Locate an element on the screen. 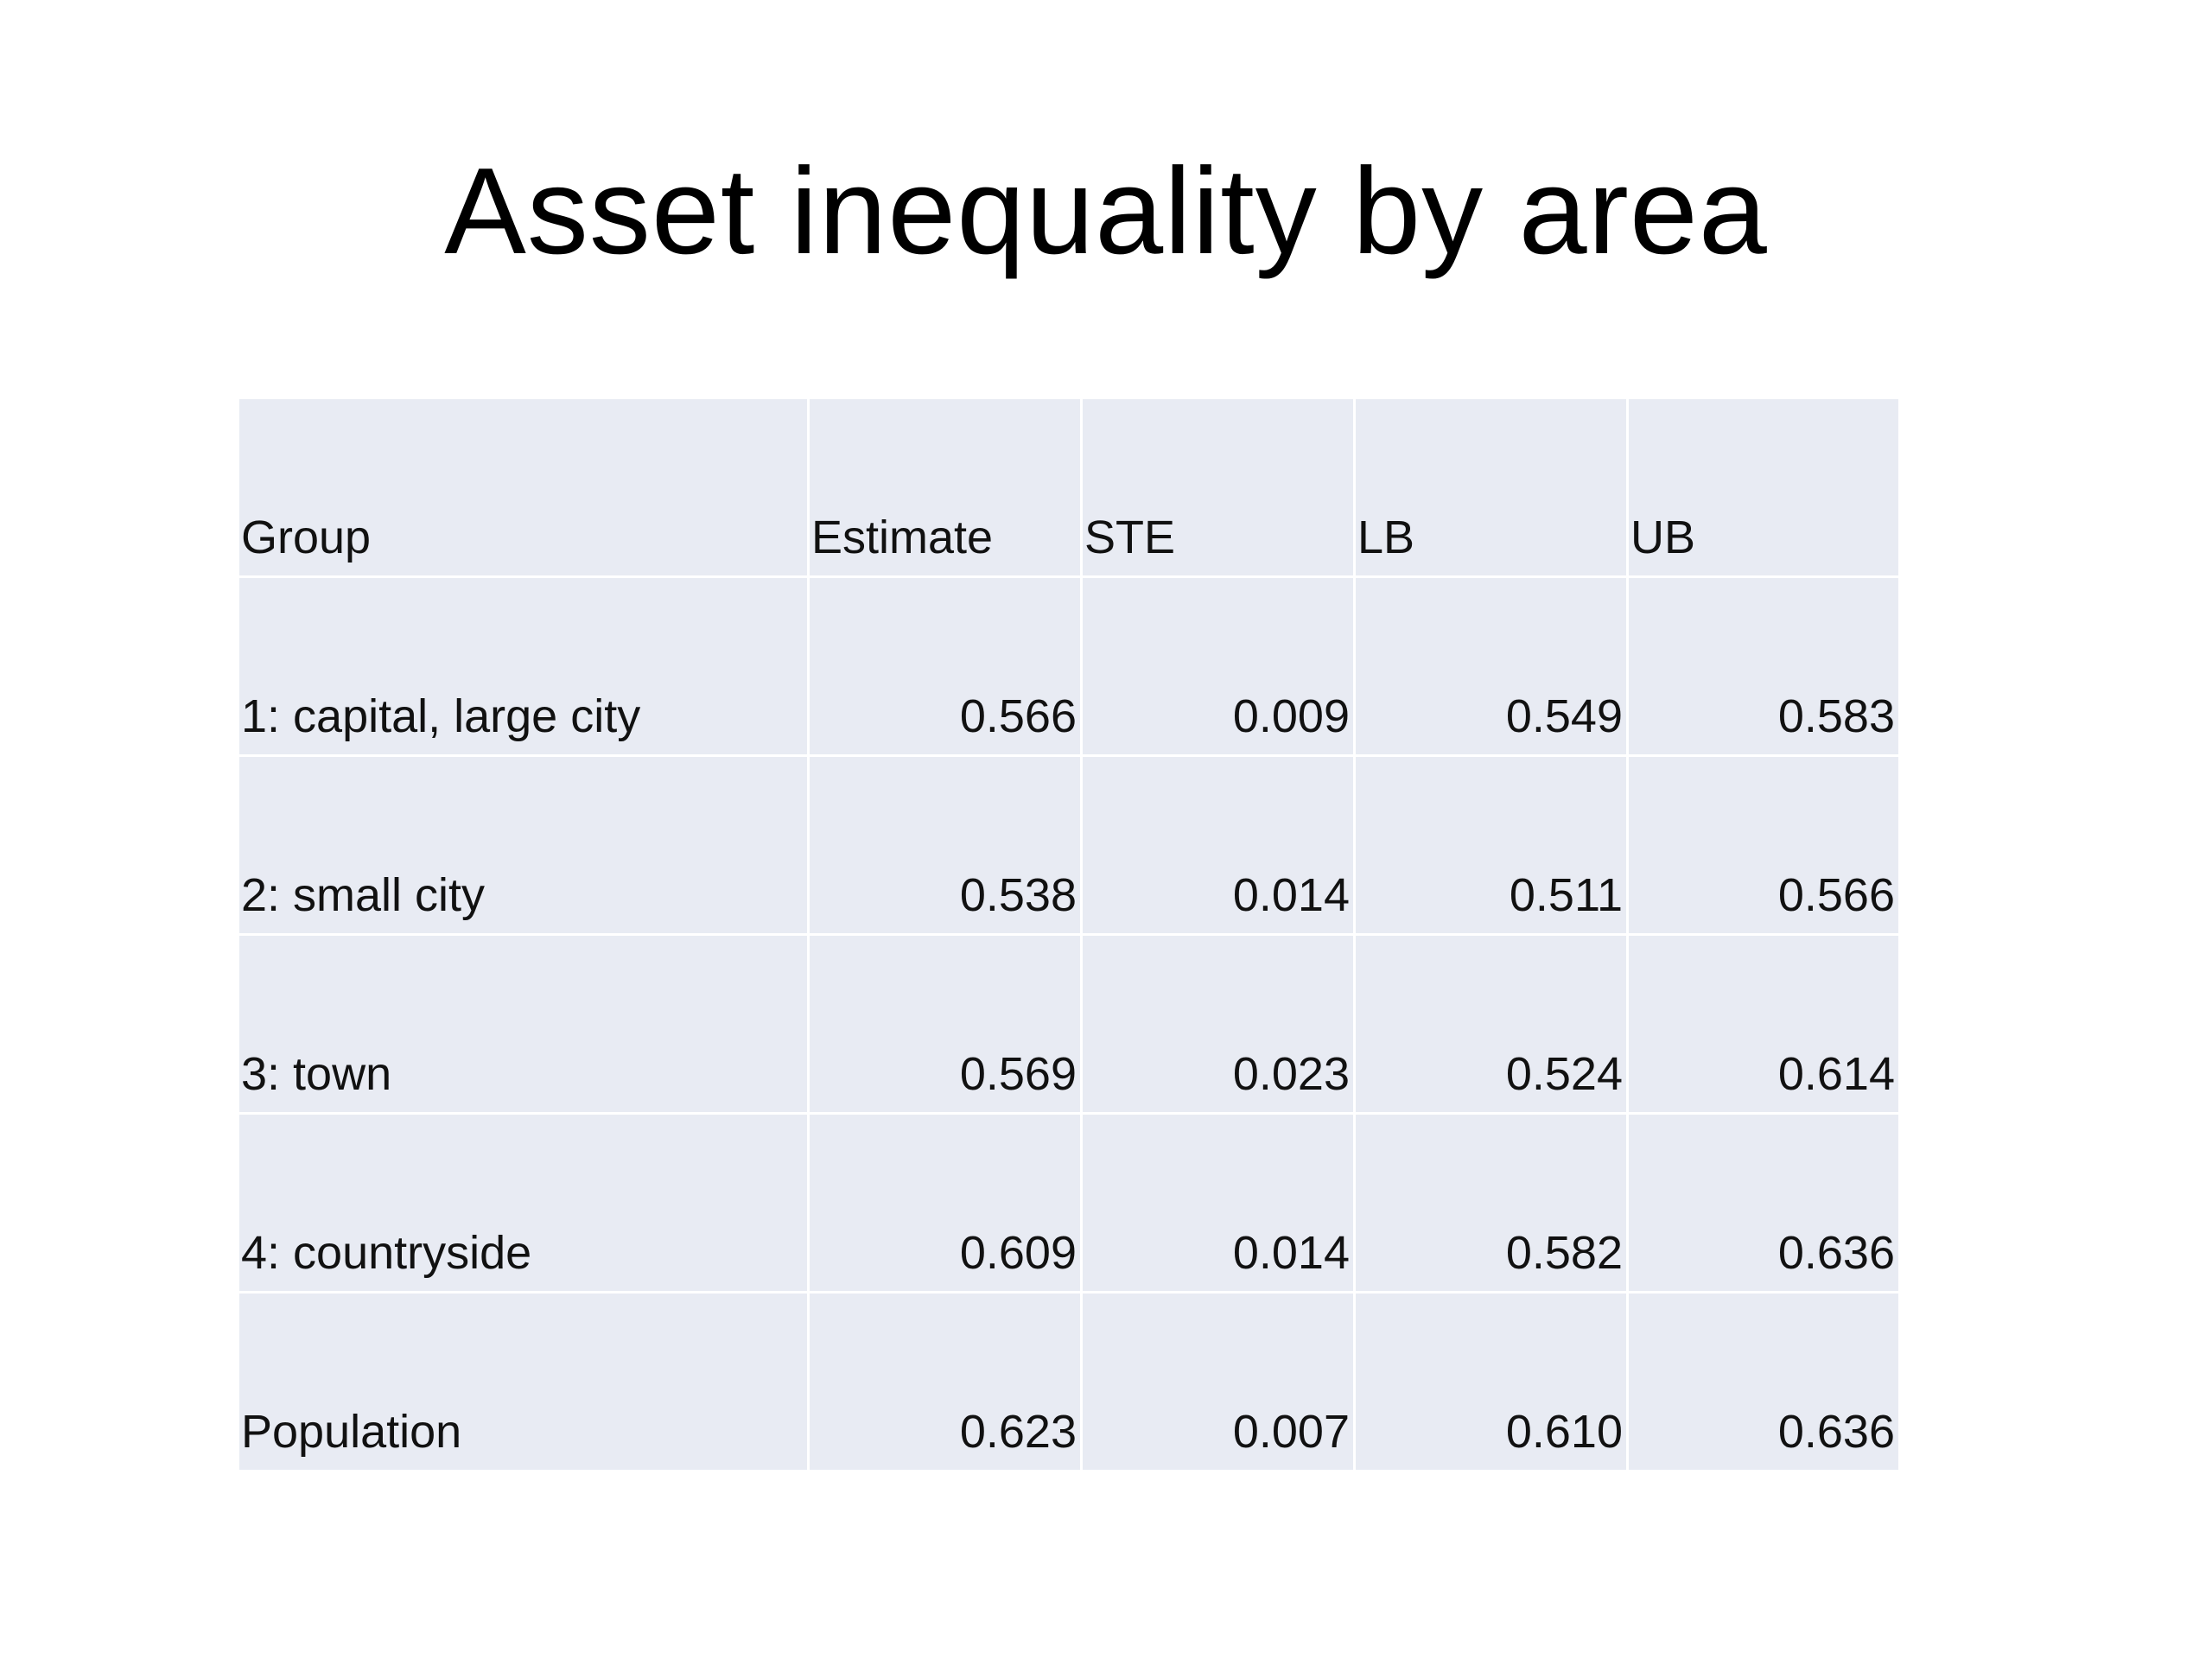  row-5-ste: 0.007 is located at coordinates (1218, 1382).